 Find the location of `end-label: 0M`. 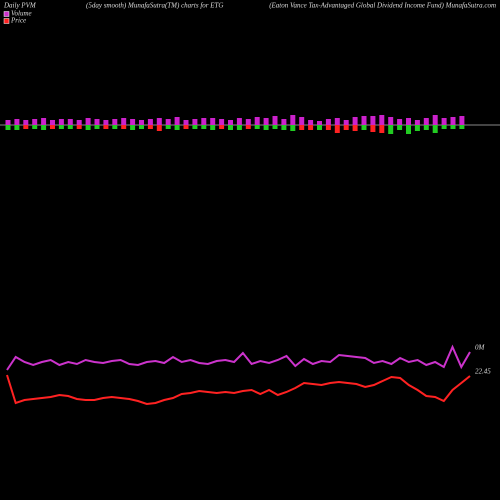

end-label: 0M is located at coordinates (480, 348).